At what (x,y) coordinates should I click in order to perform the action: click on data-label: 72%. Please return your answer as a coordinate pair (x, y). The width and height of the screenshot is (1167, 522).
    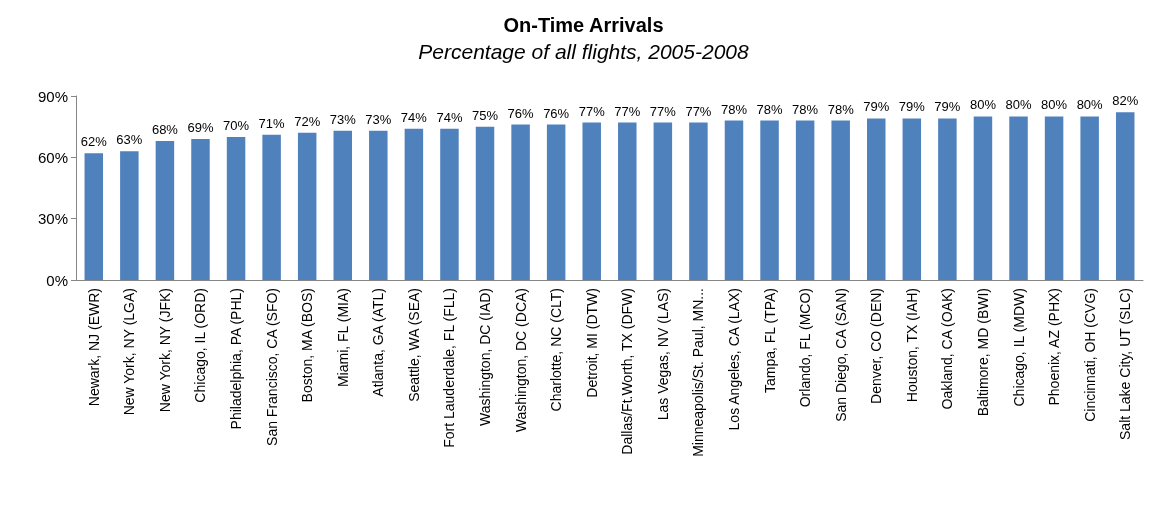
    Looking at the image, I should click on (307, 121).